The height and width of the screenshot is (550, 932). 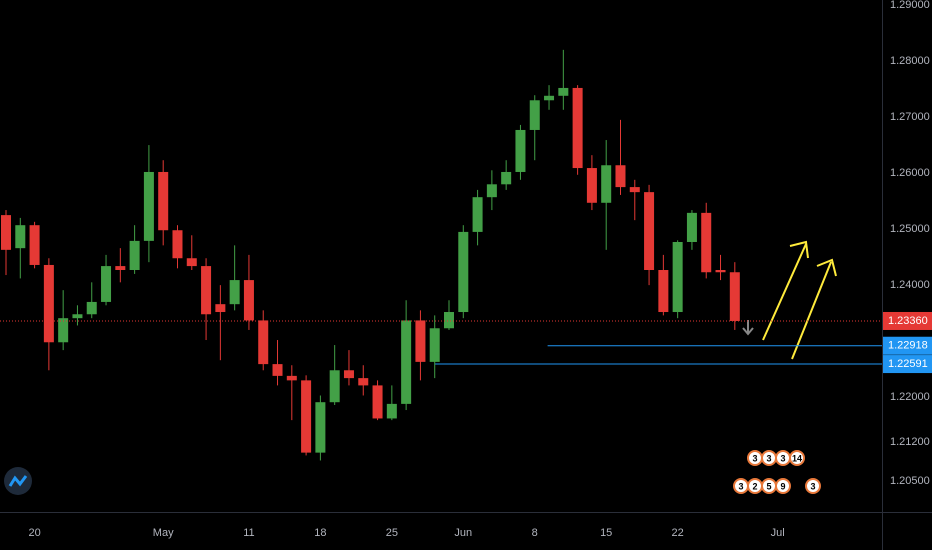 I want to click on y-tick-label: 1.26000, so click(x=910, y=173).